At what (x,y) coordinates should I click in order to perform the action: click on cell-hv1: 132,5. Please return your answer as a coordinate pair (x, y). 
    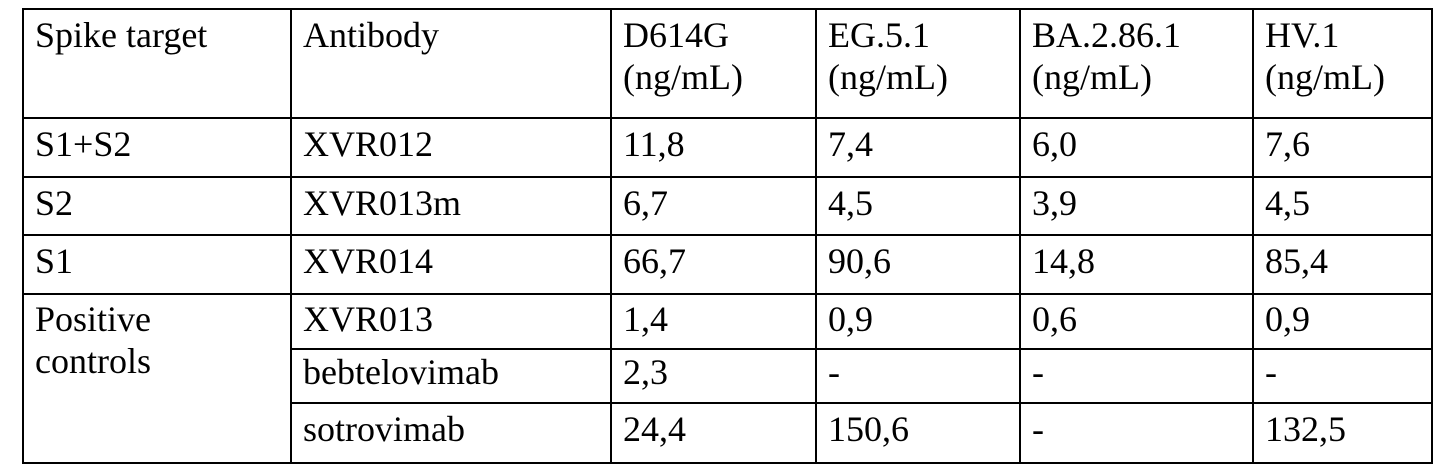
    Looking at the image, I should click on (1342, 433).